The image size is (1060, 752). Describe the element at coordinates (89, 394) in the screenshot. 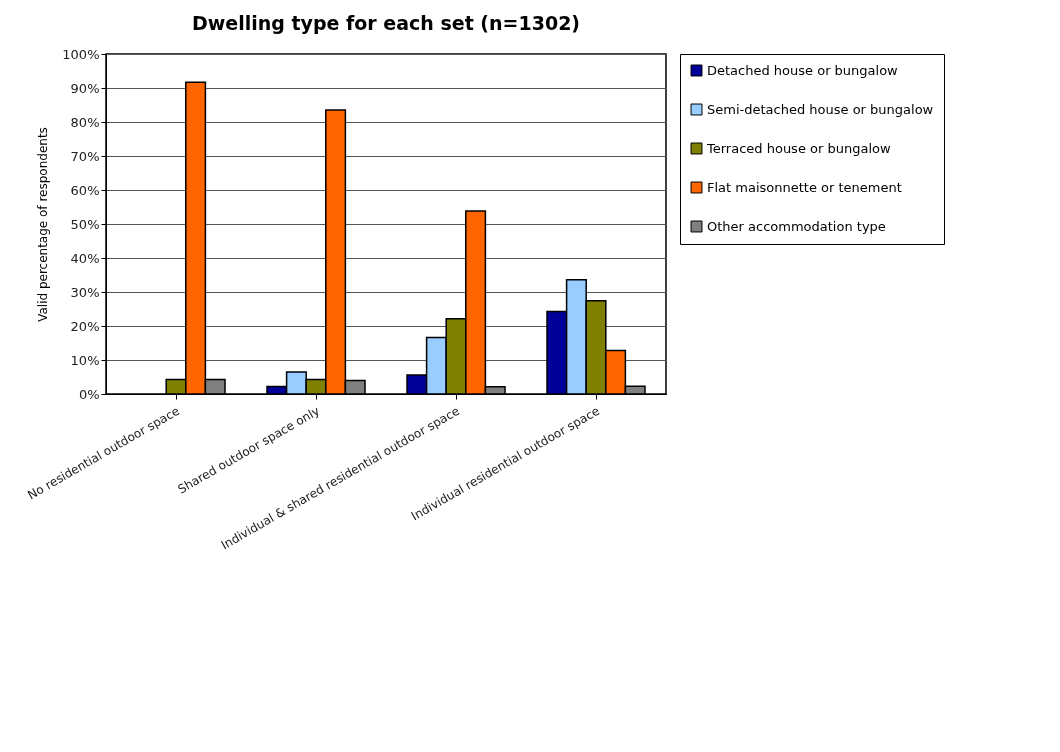

I see `y-tick-label: 0%` at that location.